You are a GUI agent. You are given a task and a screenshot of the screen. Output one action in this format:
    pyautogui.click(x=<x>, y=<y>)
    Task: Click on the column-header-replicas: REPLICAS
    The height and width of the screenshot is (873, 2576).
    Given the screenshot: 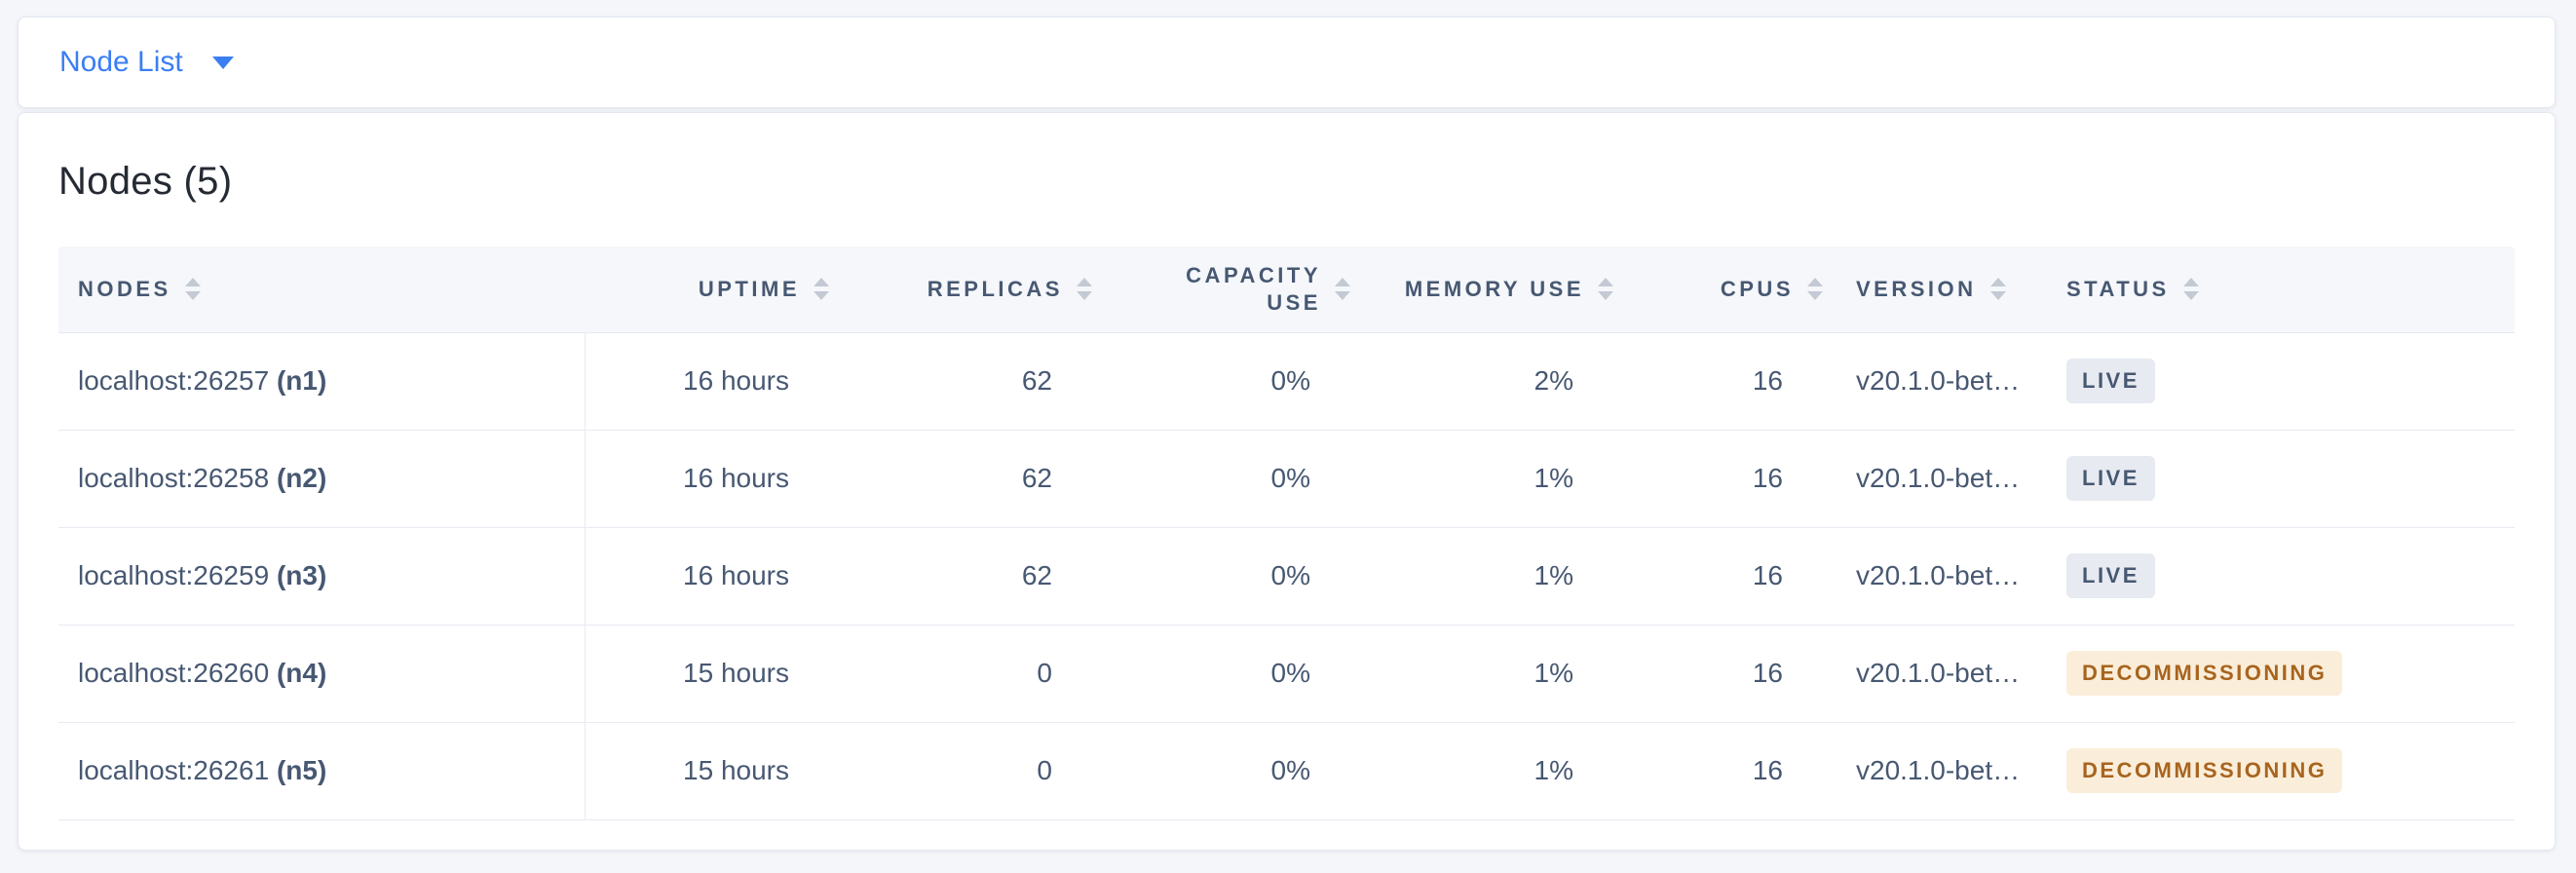 What is the action you would take?
    pyautogui.click(x=964, y=290)
    